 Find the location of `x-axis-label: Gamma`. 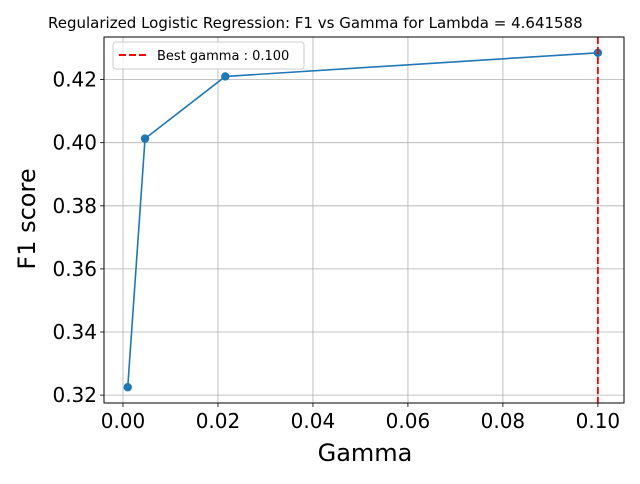

x-axis-label: Gamma is located at coordinates (365, 453).